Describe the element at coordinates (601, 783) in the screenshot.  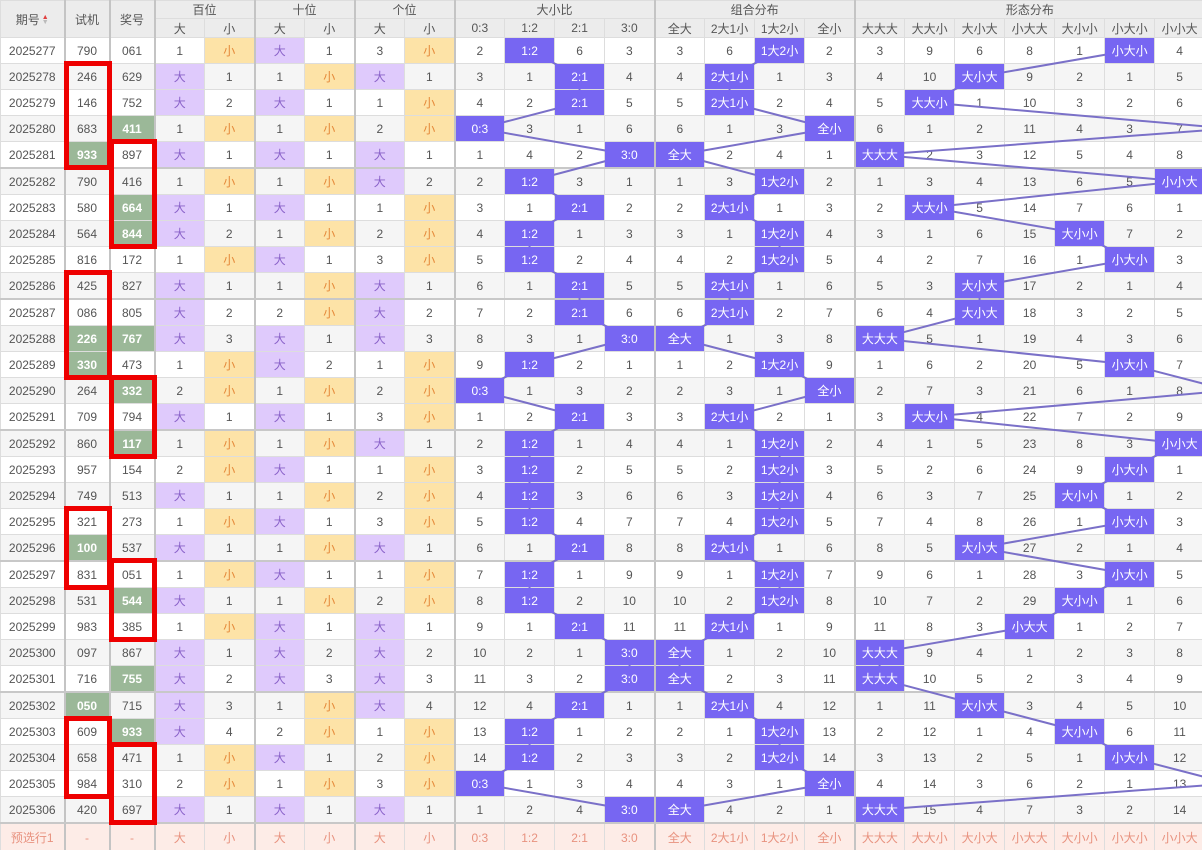
I see `table-row: 2025305 984 310 2 小 1 小 3 小 0:3 1 3 4 4 3 1 全小 4 14 3 6 2 1 13` at that location.